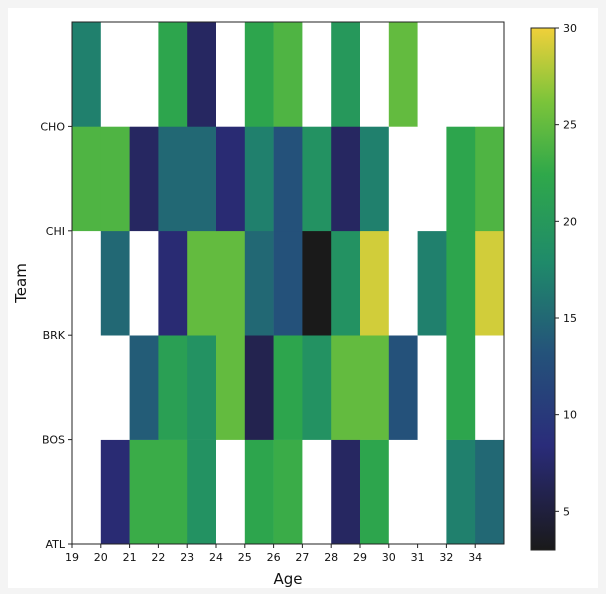 Image resolution: width=606 pixels, height=594 pixels. I want to click on y-tick-label: ATL, so click(55, 544).